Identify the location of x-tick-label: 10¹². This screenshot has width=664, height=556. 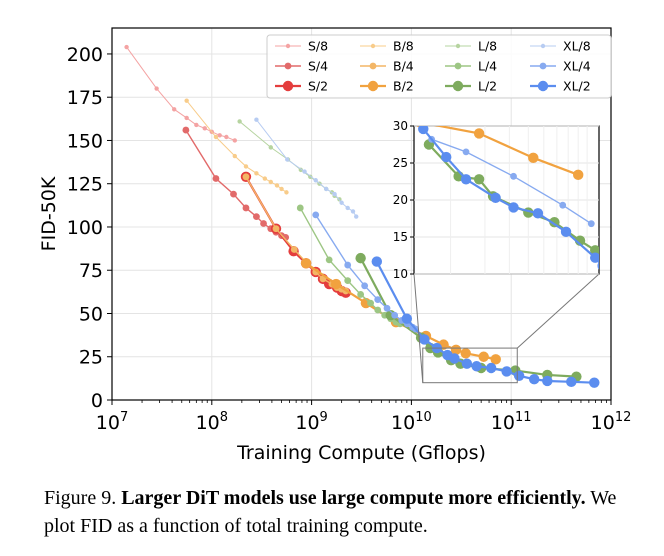
(611, 422).